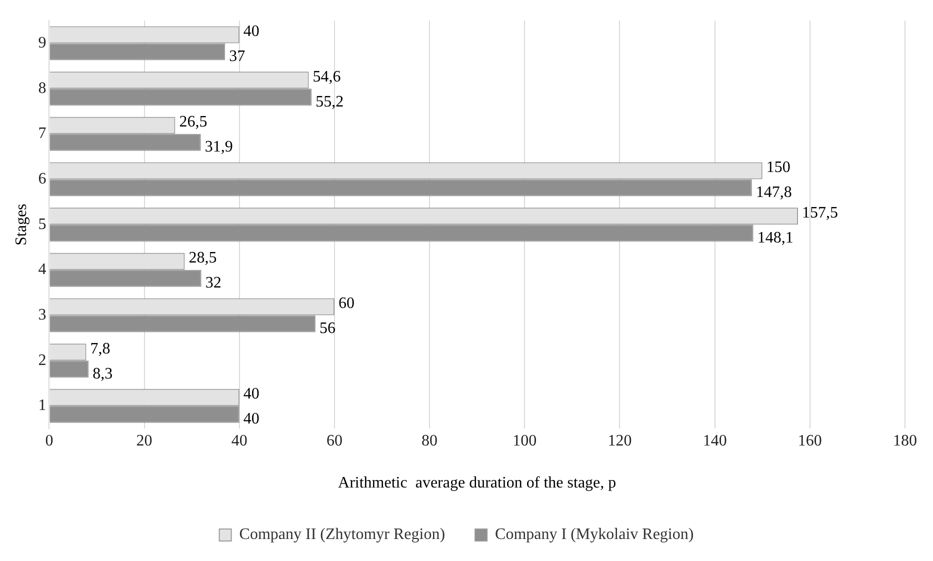  What do you see at coordinates (100, 349) in the screenshot?
I see `data-label: 7,8` at bounding box center [100, 349].